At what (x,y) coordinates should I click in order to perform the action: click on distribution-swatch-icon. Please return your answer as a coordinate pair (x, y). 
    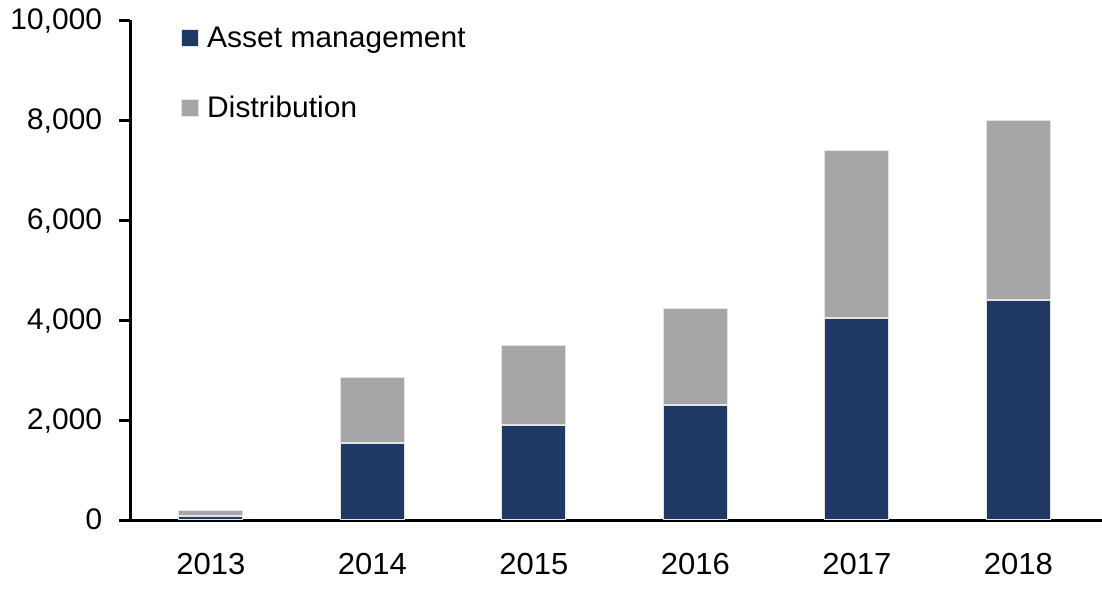
    Looking at the image, I should click on (190, 108).